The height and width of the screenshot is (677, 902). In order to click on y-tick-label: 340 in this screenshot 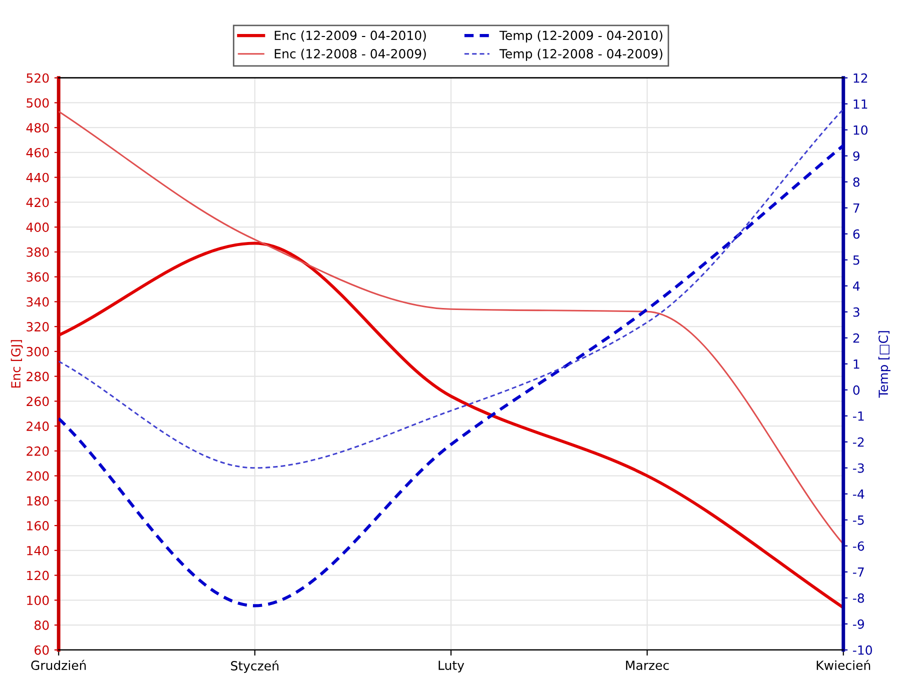, I will do `click(37, 302)`.